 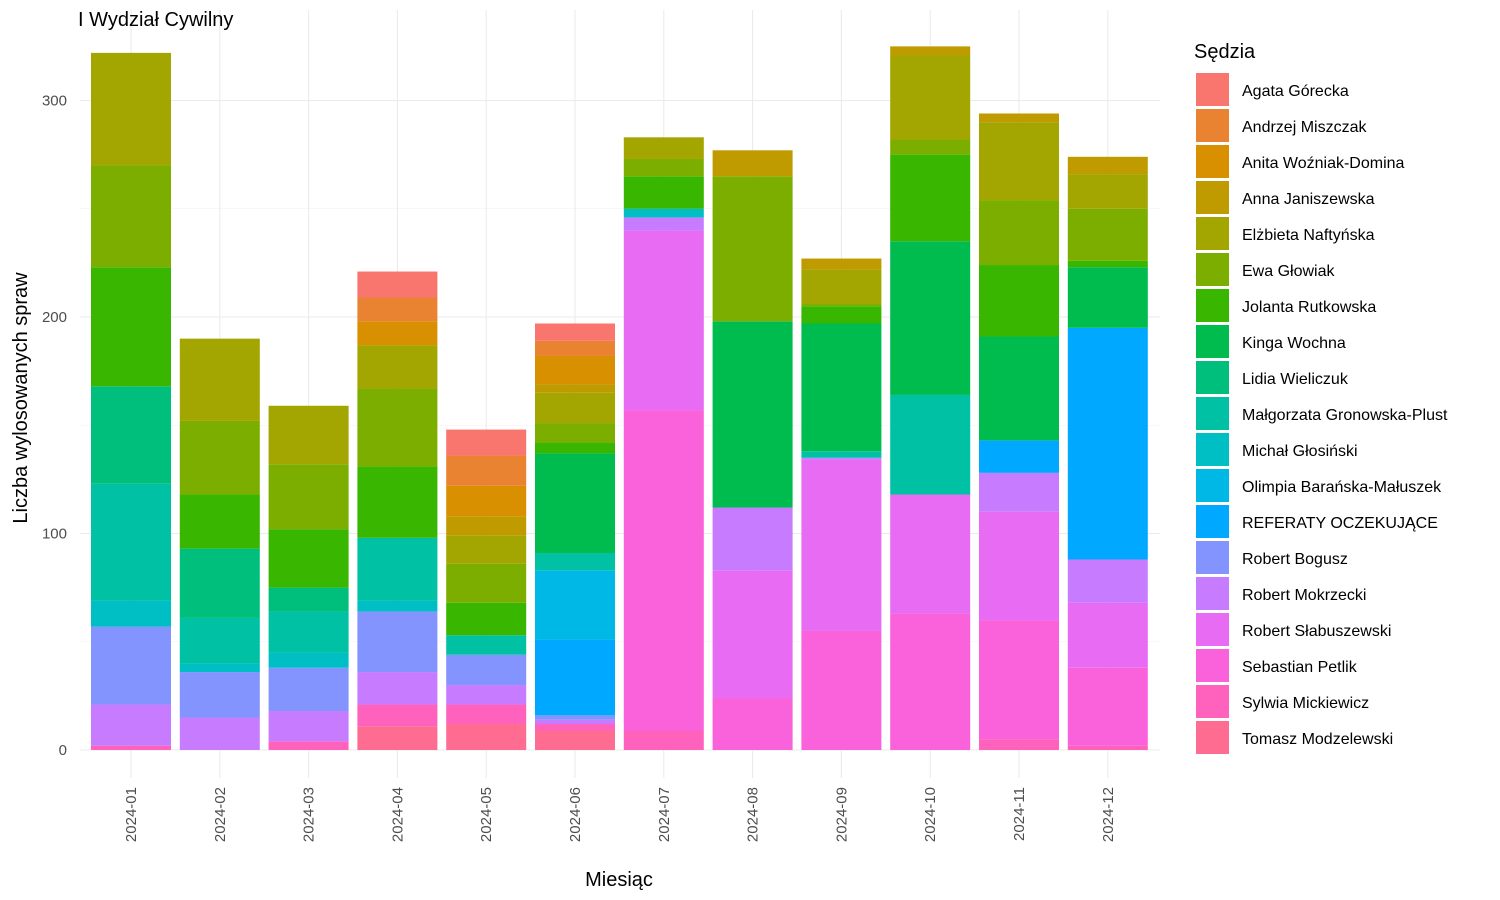 I want to click on x-tick-label: 2024-08, so click(x=753, y=814).